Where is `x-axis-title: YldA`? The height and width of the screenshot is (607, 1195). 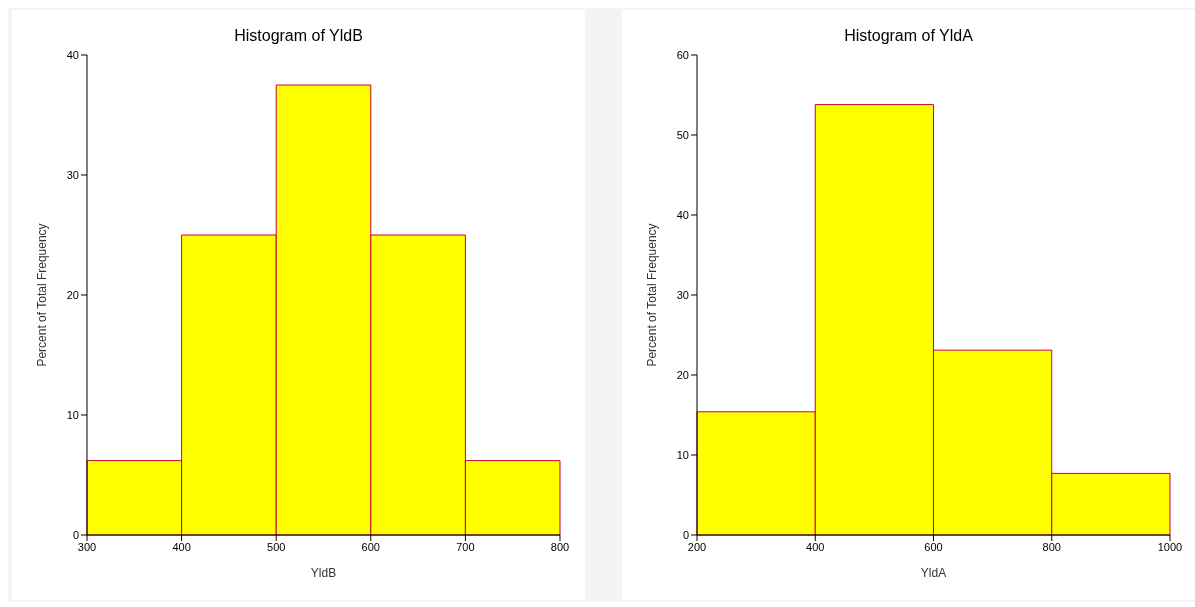
x-axis-title: YldA is located at coordinates (933, 573).